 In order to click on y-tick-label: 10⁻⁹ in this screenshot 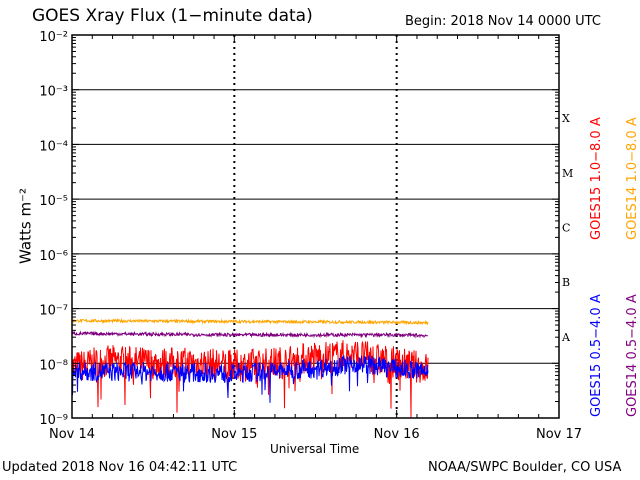, I will do `click(53, 420)`.